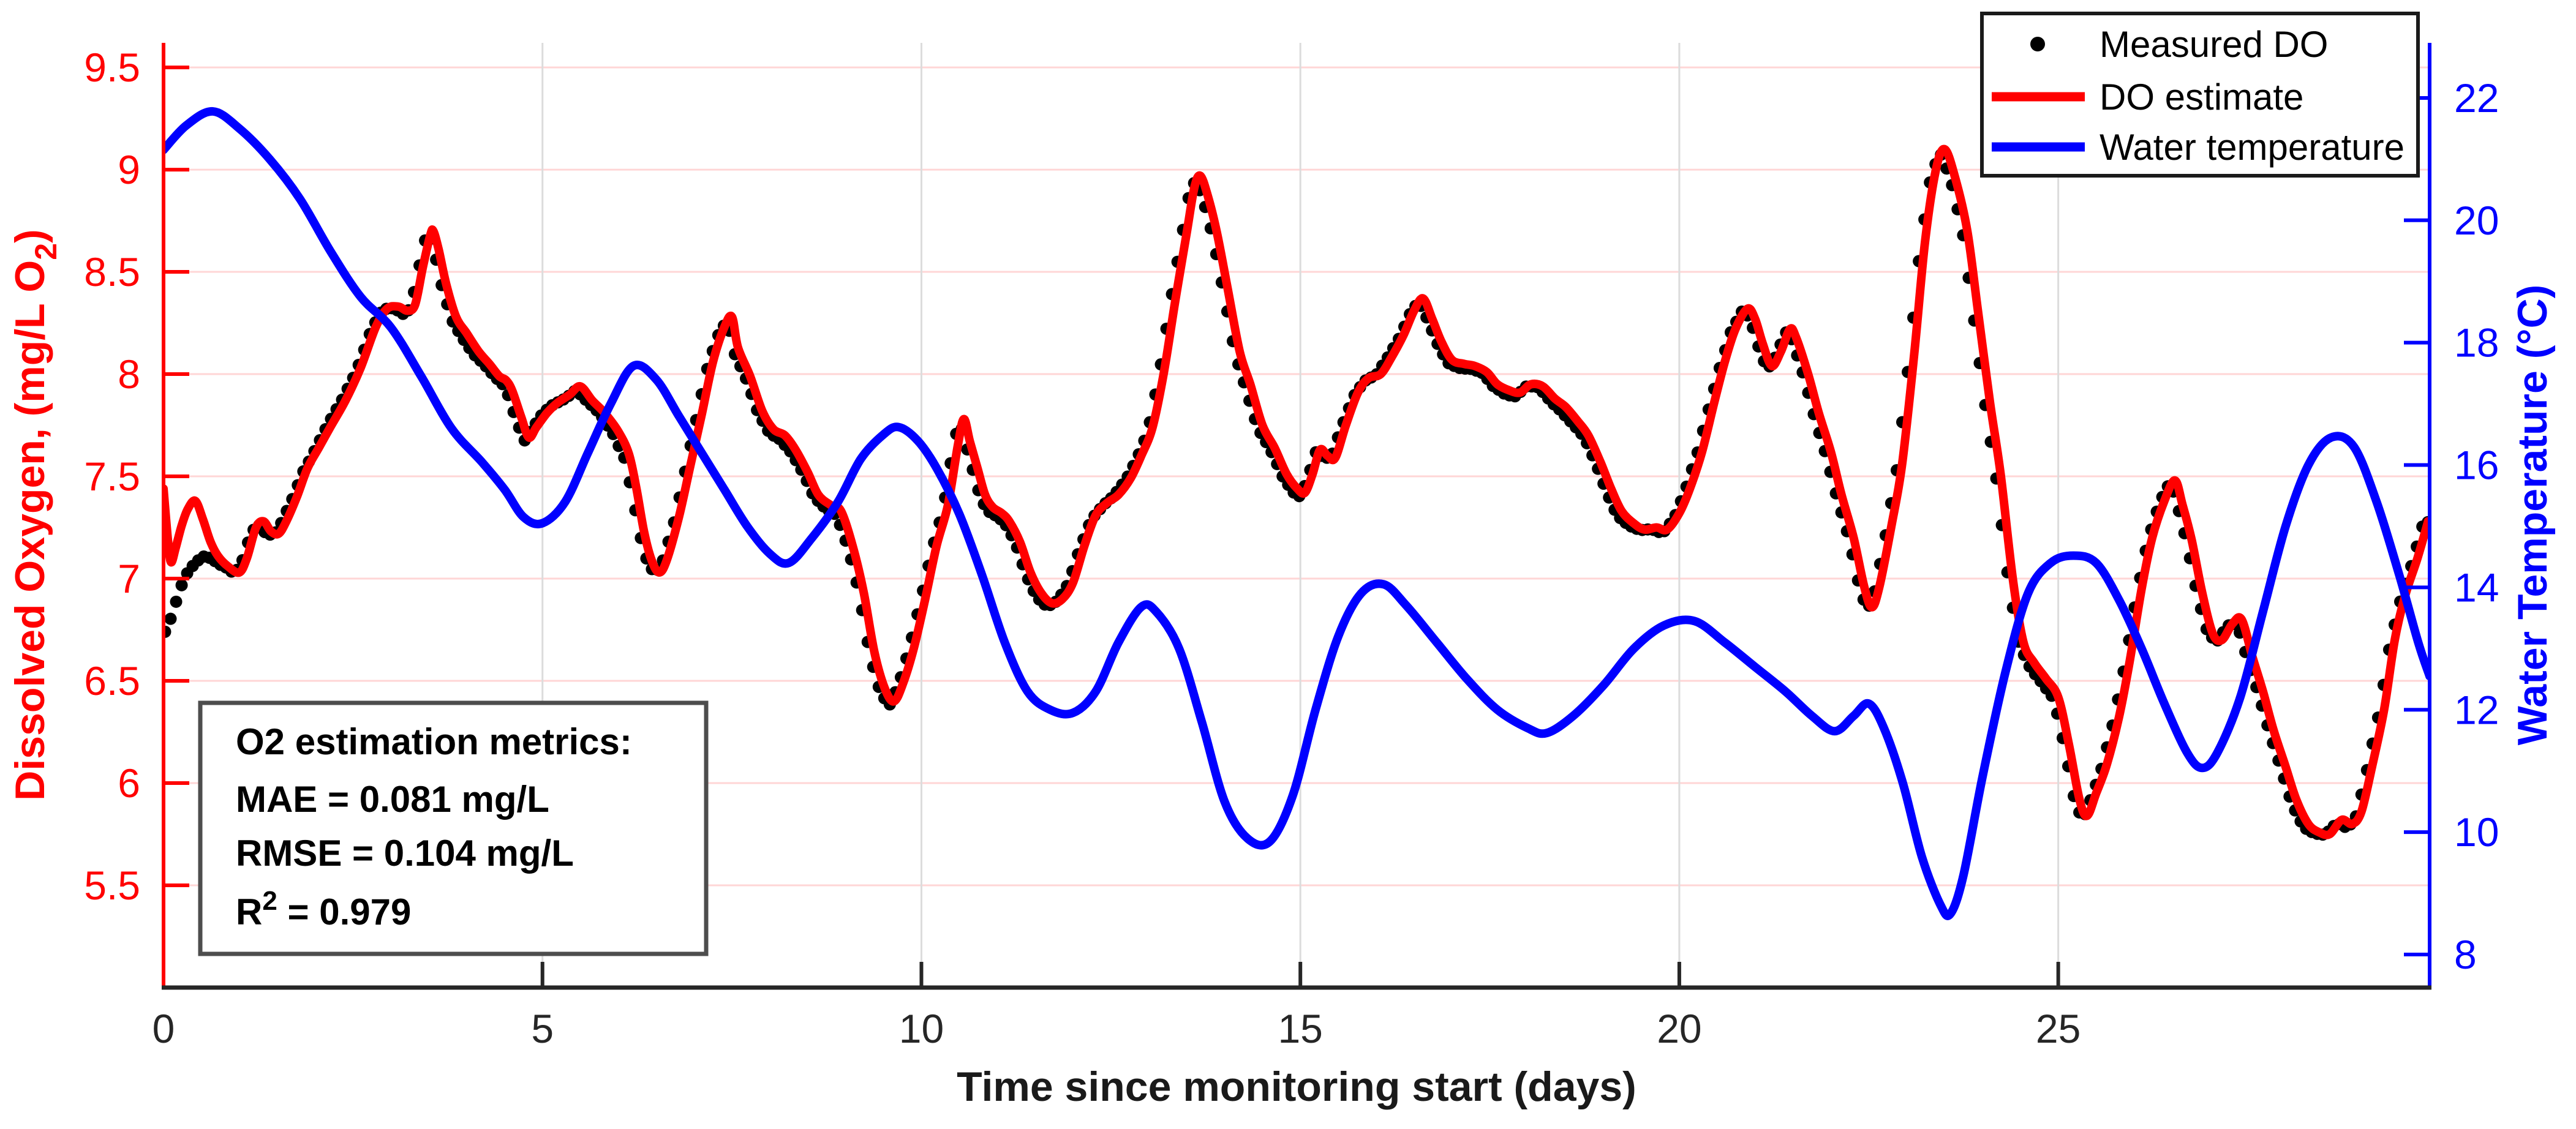  I want to click on left-tick-label: 8.5, so click(112, 271).